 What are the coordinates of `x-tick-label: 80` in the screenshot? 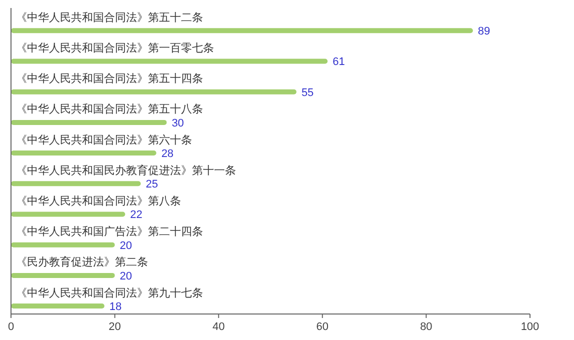 It's located at (426, 327).